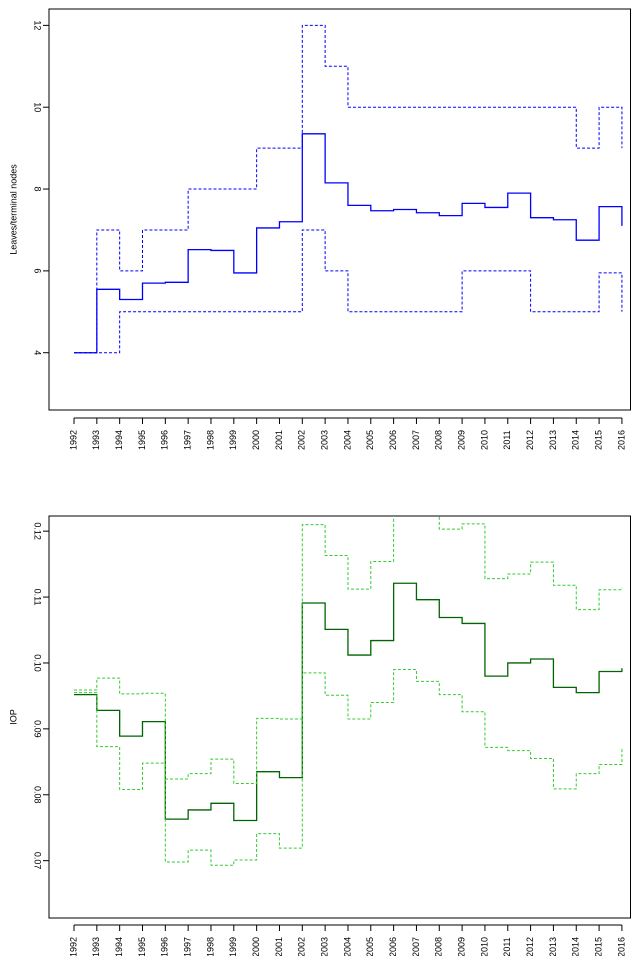  What do you see at coordinates (13, 717) in the screenshot?
I see `y-axis-title: IOP` at bounding box center [13, 717].